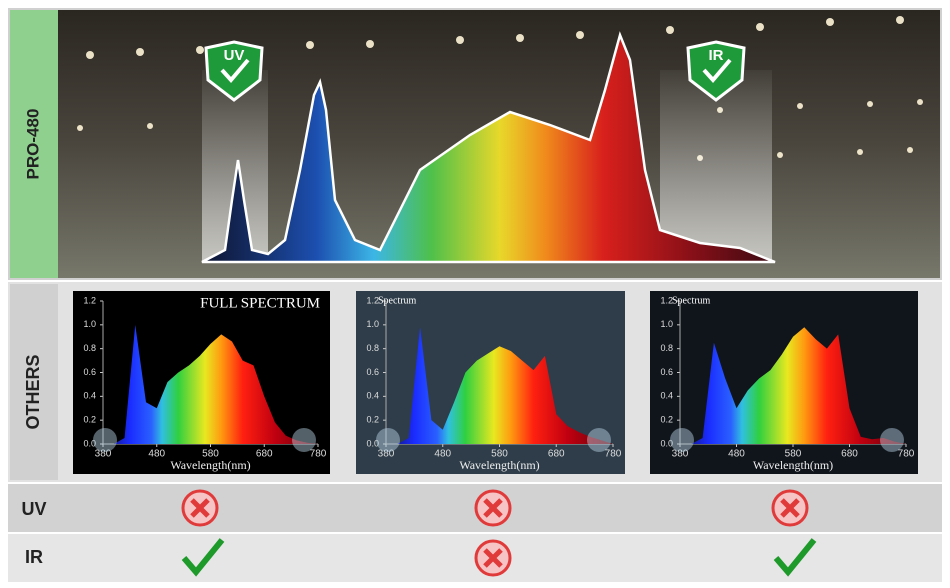  I want to click on ir-badge: IR, so click(716, 71).